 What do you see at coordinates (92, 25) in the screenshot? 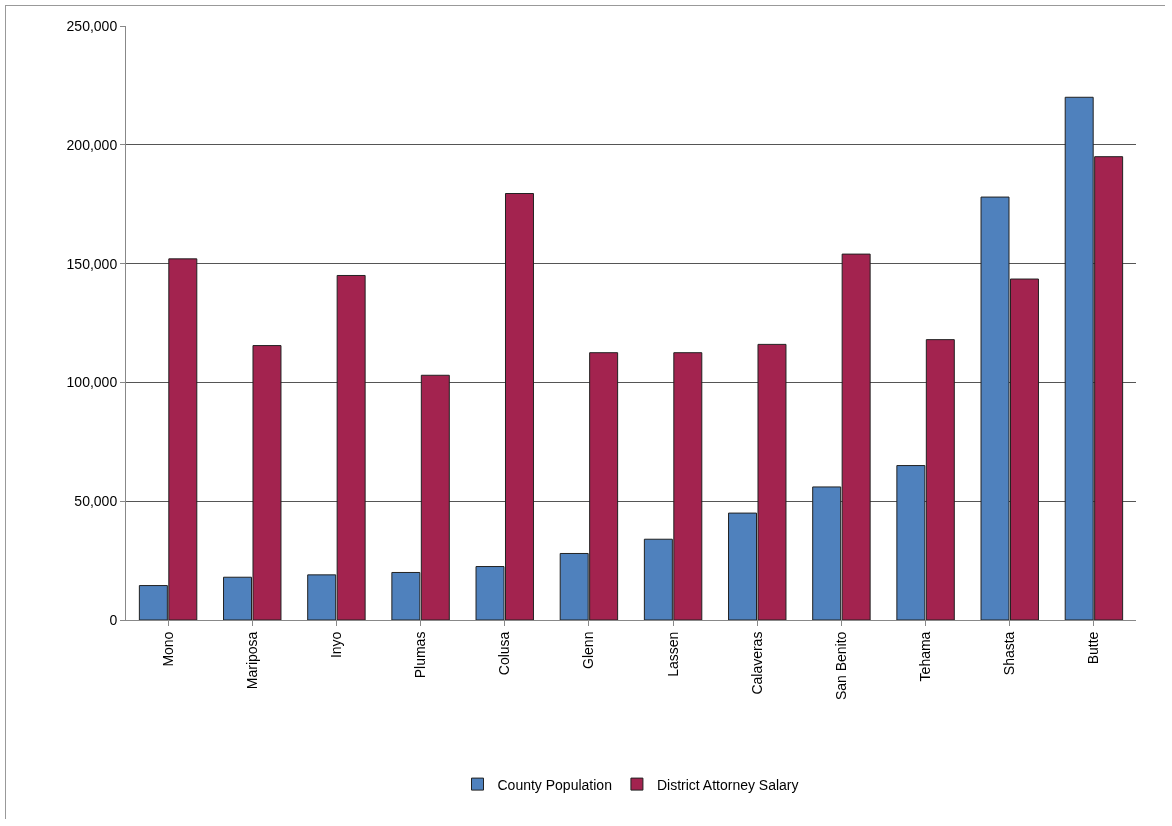
I see `y-tick-label: 250,000` at bounding box center [92, 25].